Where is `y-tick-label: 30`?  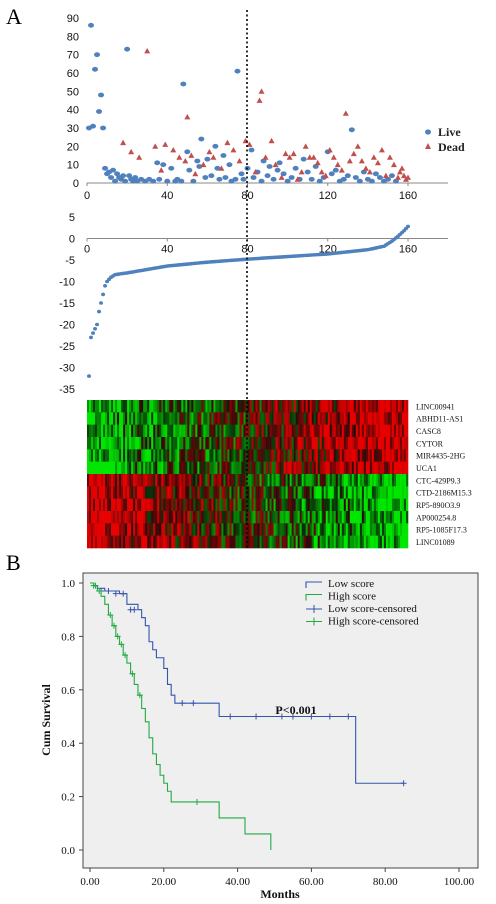 y-tick-label: 30 is located at coordinates (73, 129).